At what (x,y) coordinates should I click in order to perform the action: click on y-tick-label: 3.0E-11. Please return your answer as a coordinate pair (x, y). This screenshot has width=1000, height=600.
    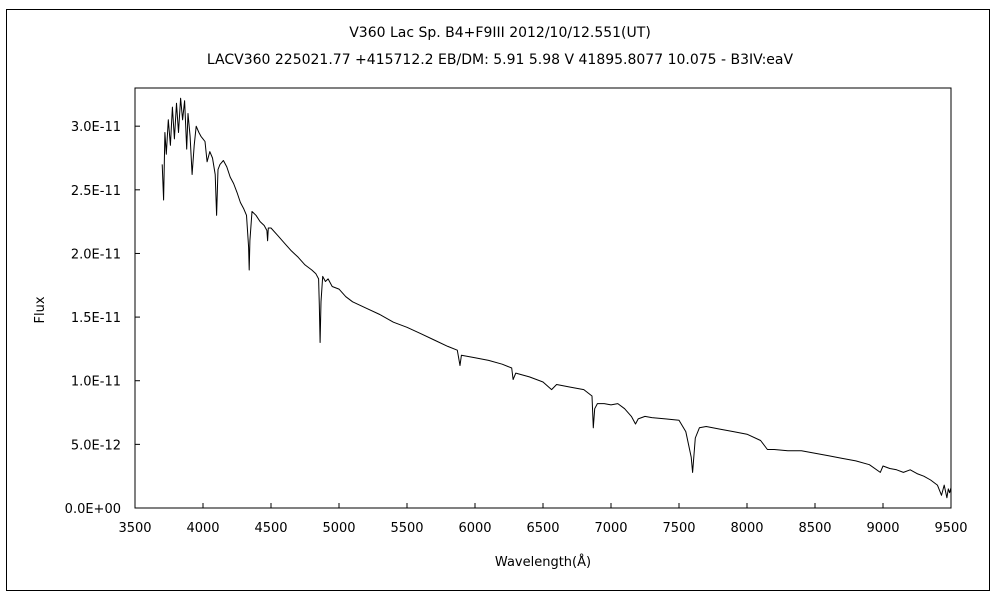
    Looking at the image, I should click on (96, 127).